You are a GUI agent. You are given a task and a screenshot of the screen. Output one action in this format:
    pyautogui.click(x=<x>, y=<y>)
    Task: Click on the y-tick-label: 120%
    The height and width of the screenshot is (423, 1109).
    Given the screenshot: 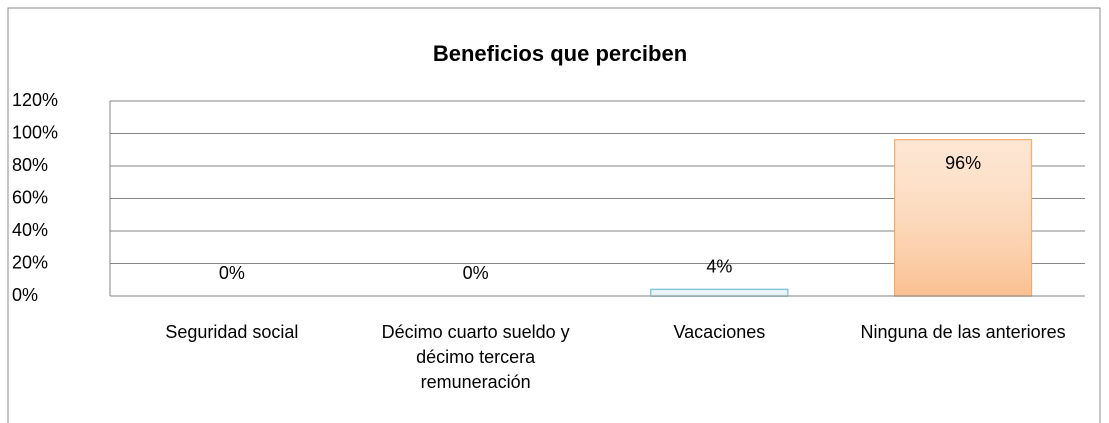 What is the action you would take?
    pyautogui.click(x=35, y=100)
    